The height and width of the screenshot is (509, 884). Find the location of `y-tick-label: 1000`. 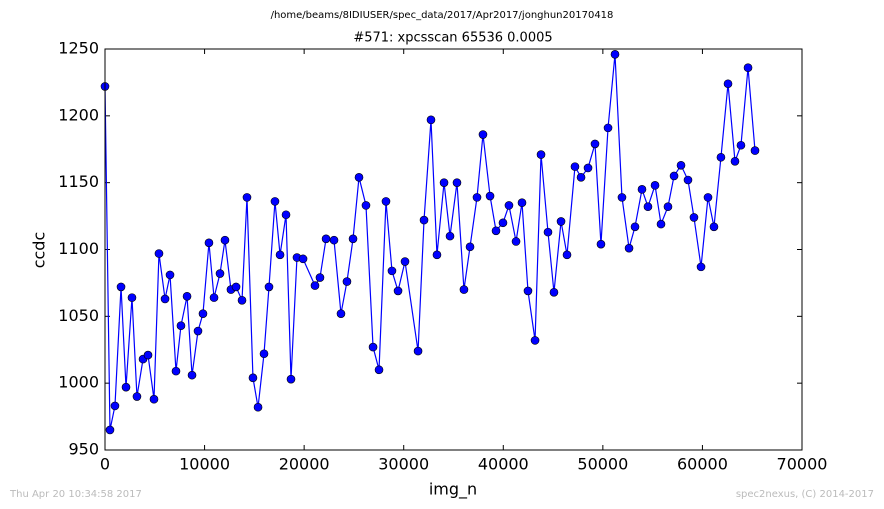

y-tick-label: 1000 is located at coordinates (78, 382).